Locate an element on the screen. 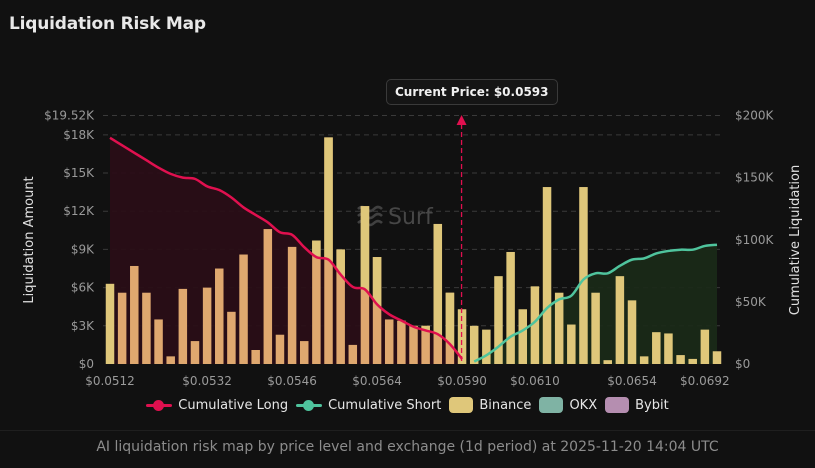 This screenshot has height=468, width=815. y2-axis-title: Cumulative Liquidation is located at coordinates (795, 240).